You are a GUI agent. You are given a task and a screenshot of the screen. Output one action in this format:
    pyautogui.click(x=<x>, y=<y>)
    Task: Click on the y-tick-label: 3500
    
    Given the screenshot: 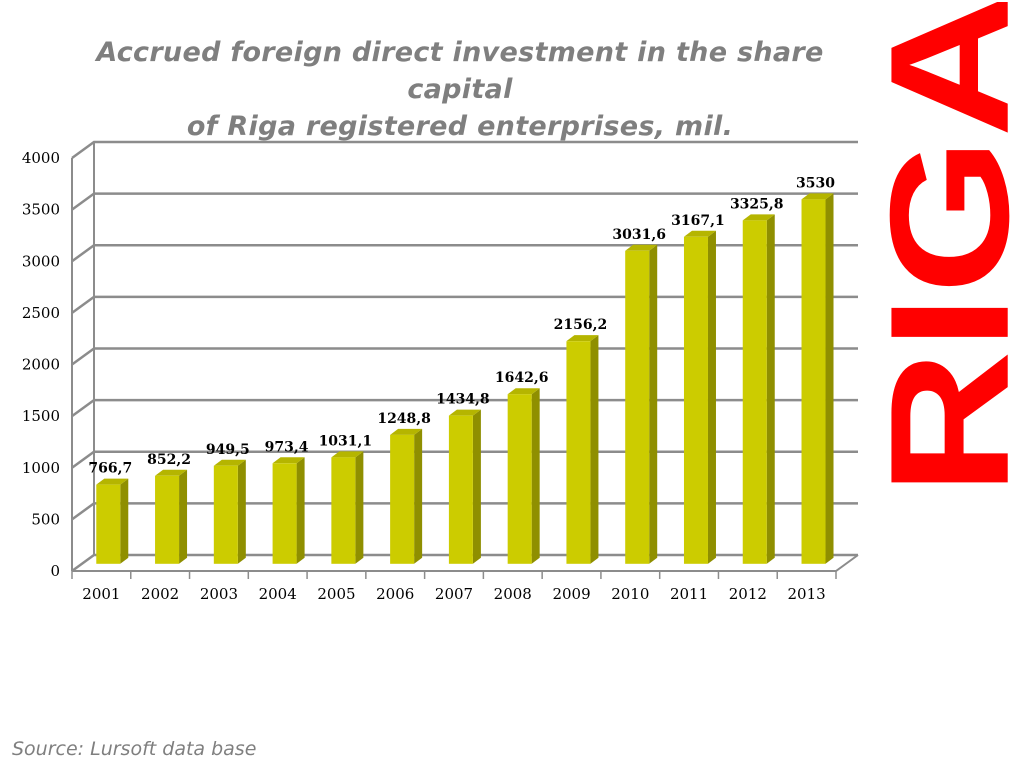 What is the action you would take?
    pyautogui.click(x=41, y=210)
    